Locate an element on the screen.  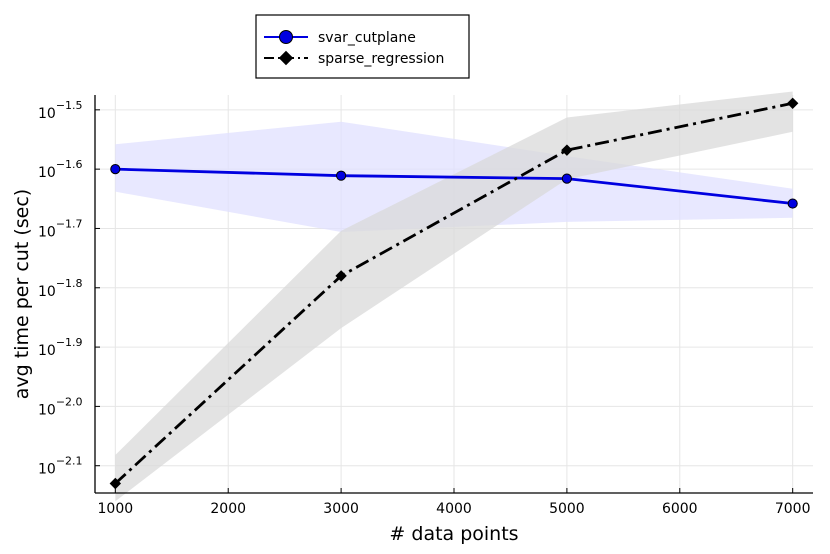
x-axis-title: # data points is located at coordinates (453, 534).